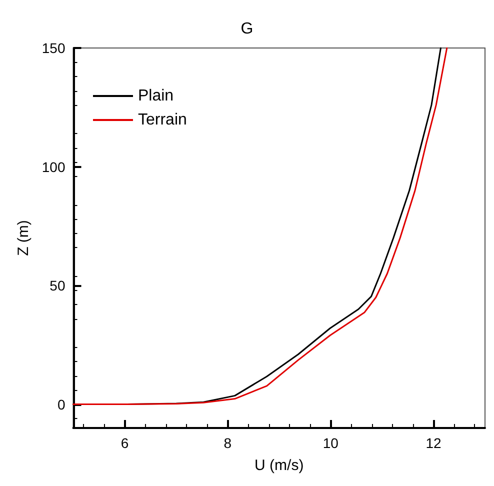 Image resolution: width=494 pixels, height=486 pixels. What do you see at coordinates (156, 96) in the screenshot?
I see `legend-label: Plain` at bounding box center [156, 96].